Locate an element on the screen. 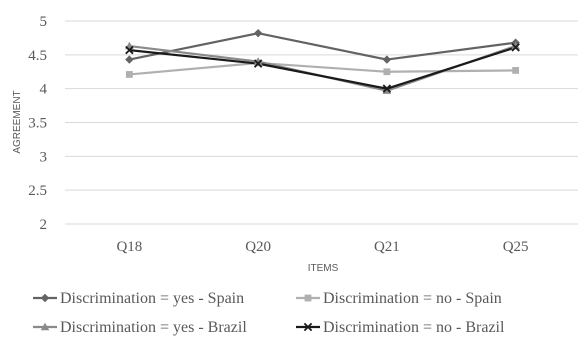 The width and height of the screenshot is (578, 342). y-tick-label: 3.5 is located at coordinates (37, 124).